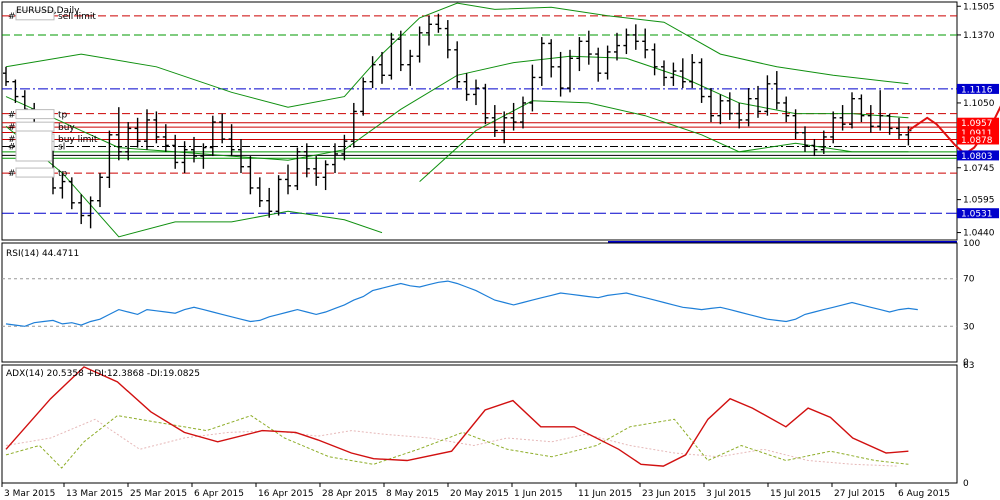 Image resolution: width=1000 pixels, height=500 pixels. What do you see at coordinates (219, 494) in the screenshot?
I see `date-tick-label: 6 Apr 2015` at bounding box center [219, 494].